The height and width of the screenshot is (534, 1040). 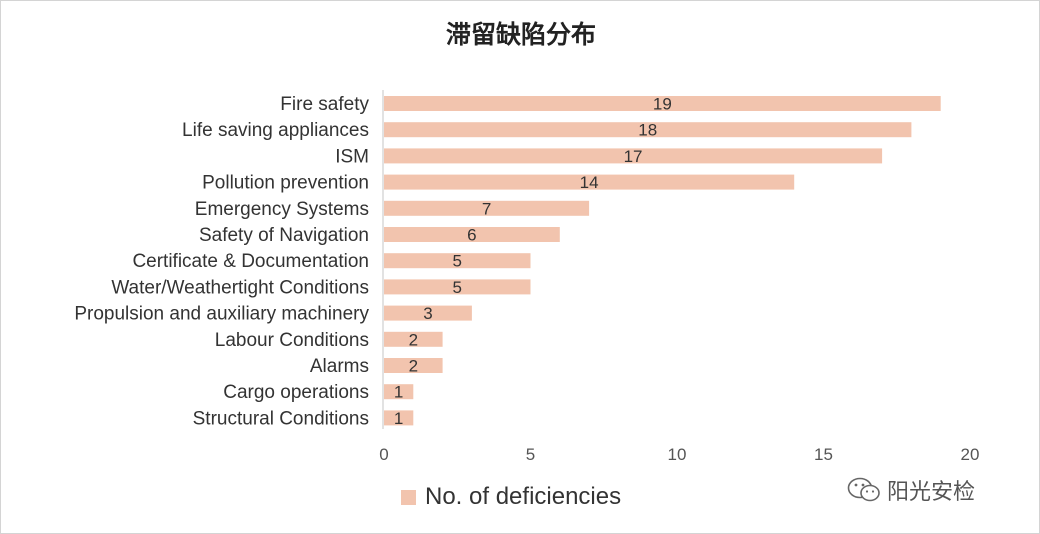 What do you see at coordinates (282, 209) in the screenshot?
I see `category-label: Emergency Systems` at bounding box center [282, 209].